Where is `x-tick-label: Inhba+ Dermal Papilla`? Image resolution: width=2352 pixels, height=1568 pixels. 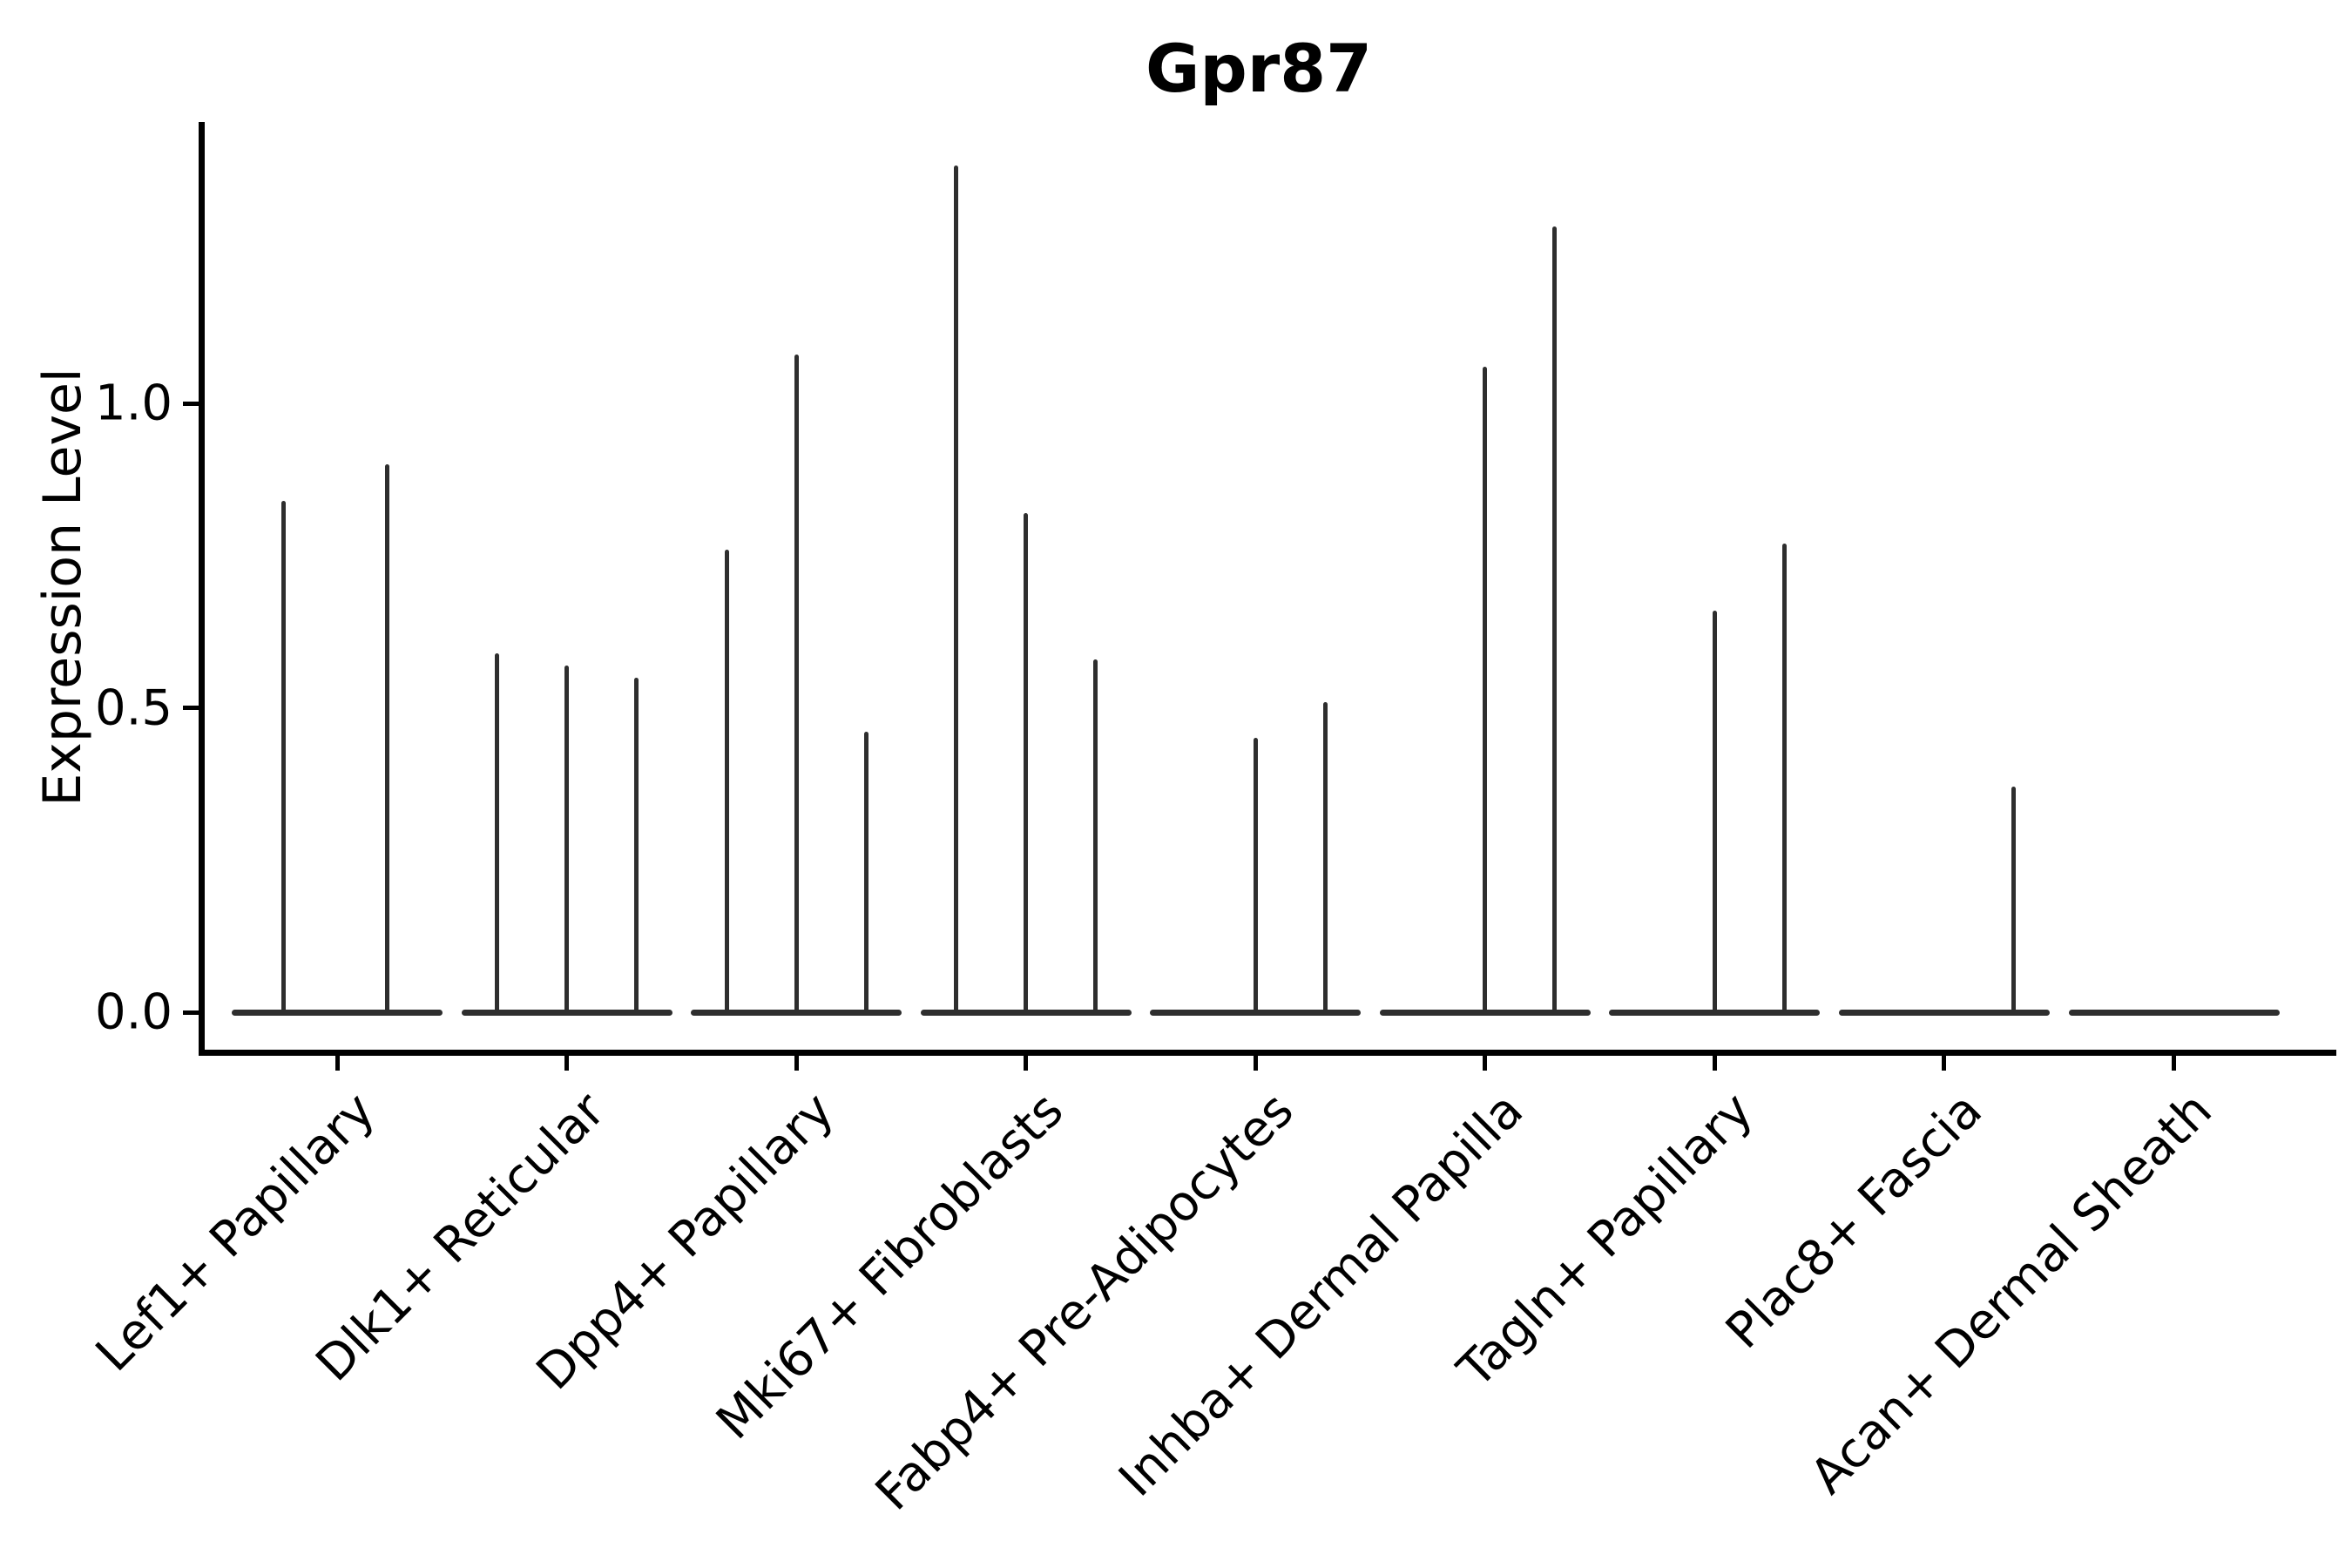
x-tick-label: Inhba+ Dermal Papilla is located at coordinates (1321, 1295).